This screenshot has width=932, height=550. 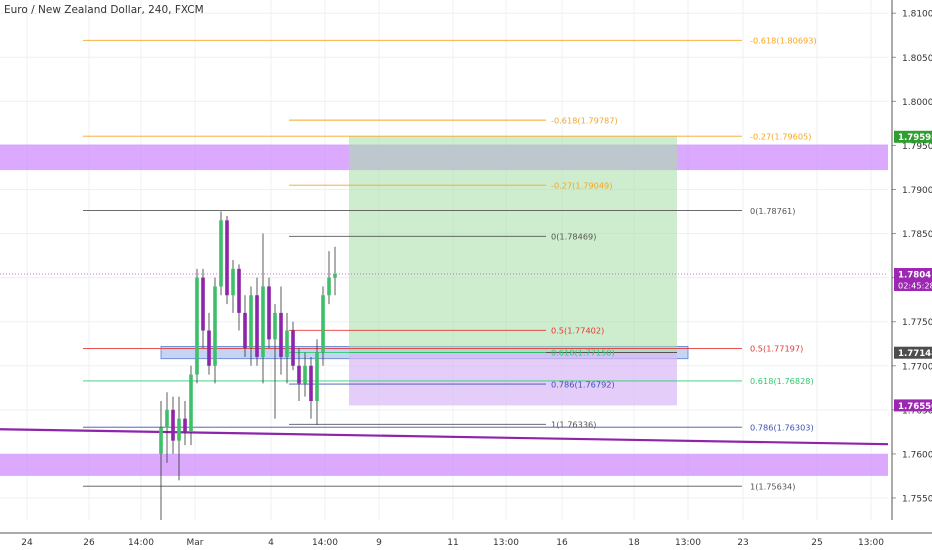 I want to click on y-tick-label: 1.80500, so click(x=917, y=59).